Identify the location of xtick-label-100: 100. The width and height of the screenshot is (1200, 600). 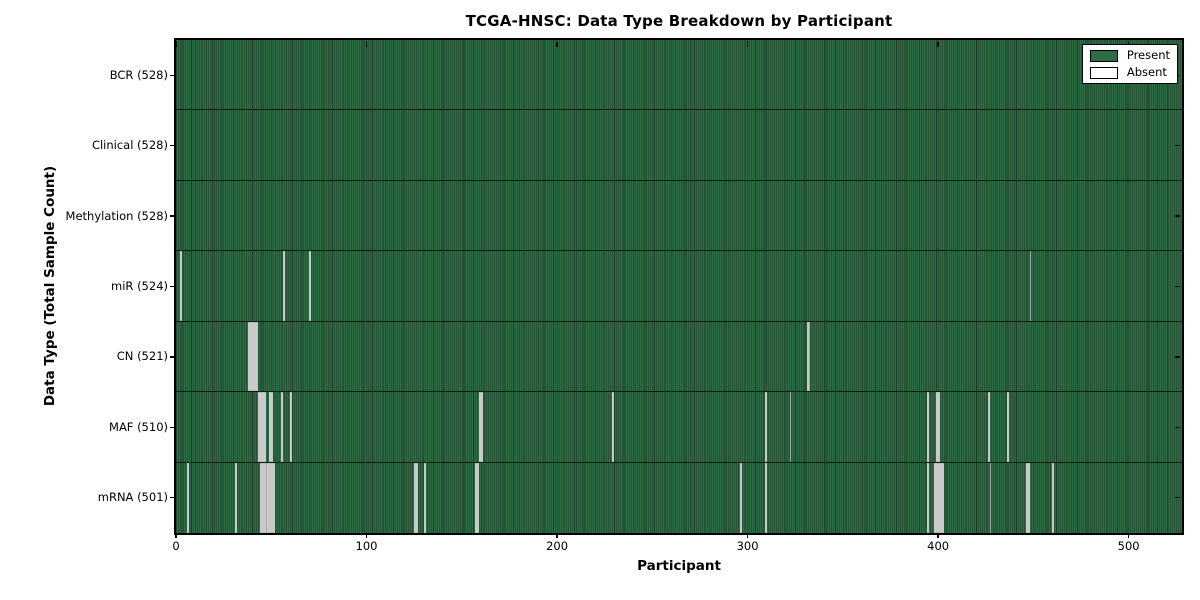
(366, 546).